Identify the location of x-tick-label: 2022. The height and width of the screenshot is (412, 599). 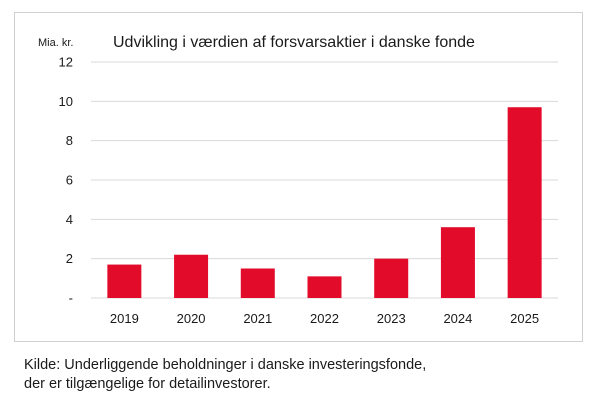
(324, 318).